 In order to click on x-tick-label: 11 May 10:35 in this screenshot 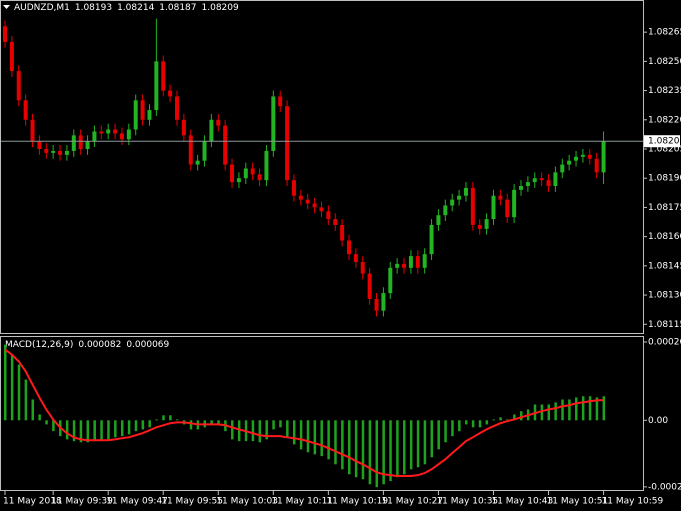, I will do `click(467, 502)`.